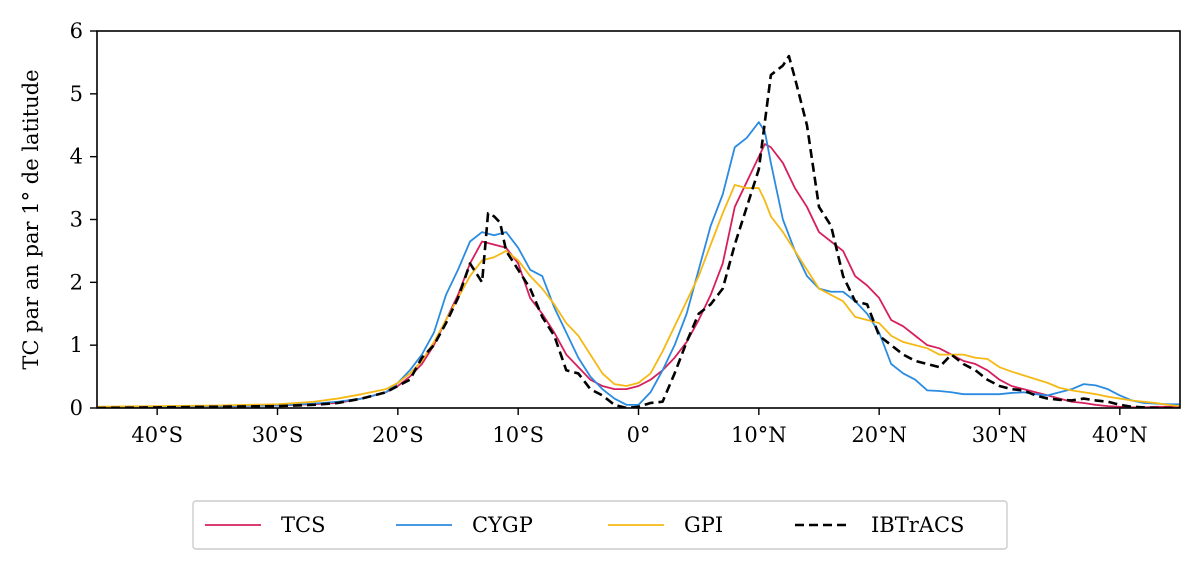  I want to click on legend-label-ibtracs: IBTrACS, so click(917, 525).